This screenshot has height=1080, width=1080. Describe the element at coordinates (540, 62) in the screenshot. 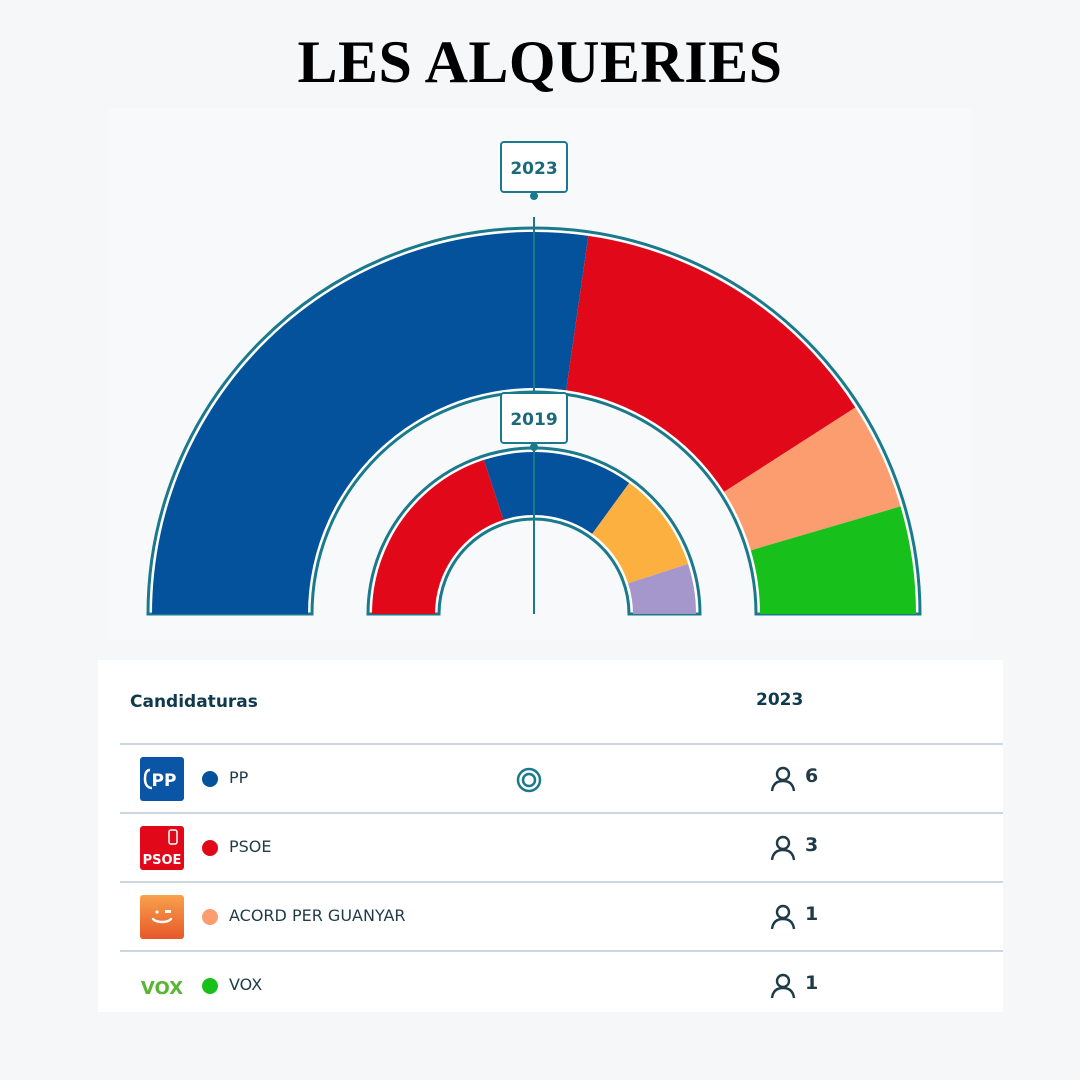

I see `page-title: LES ALQUERIES` at that location.